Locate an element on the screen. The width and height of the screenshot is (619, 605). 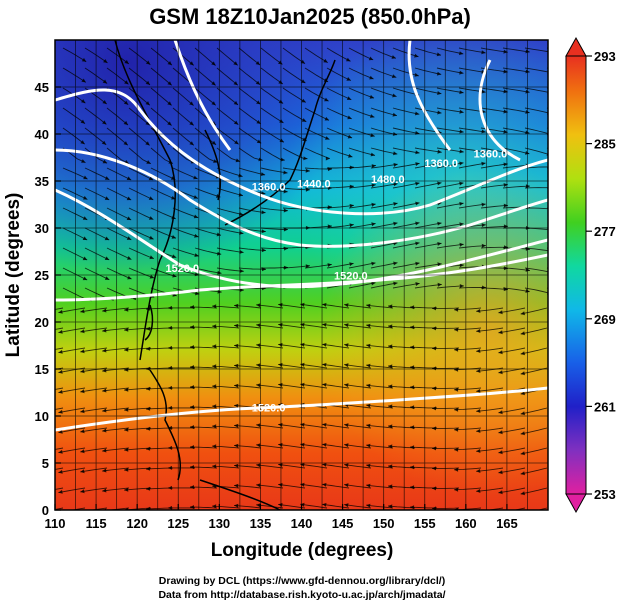
colorbar-tick-label: 293 is located at coordinates (605, 56).